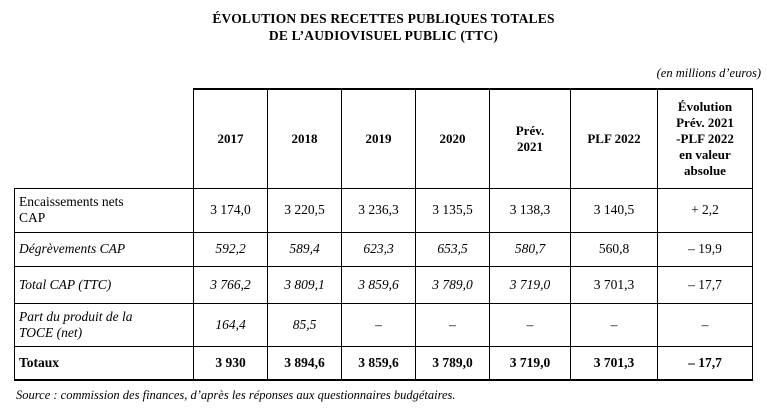 The width and height of the screenshot is (767, 415). I want to click on table-cell: 560,8, so click(614, 249).